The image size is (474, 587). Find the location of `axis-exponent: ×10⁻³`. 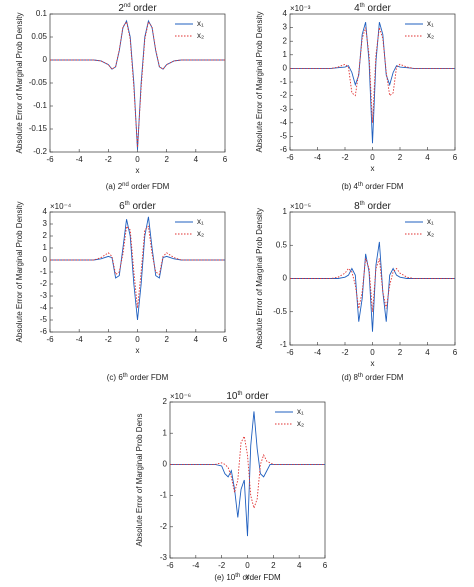

axis-exponent: ×10⁻³ is located at coordinates (300, 8).